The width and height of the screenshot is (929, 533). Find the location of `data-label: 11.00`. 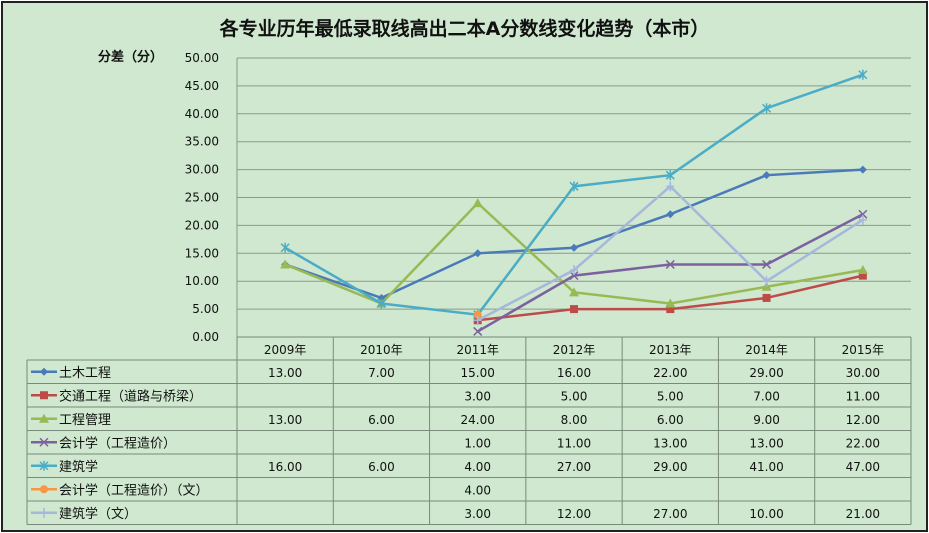

data-label: 11.00 is located at coordinates (574, 443).